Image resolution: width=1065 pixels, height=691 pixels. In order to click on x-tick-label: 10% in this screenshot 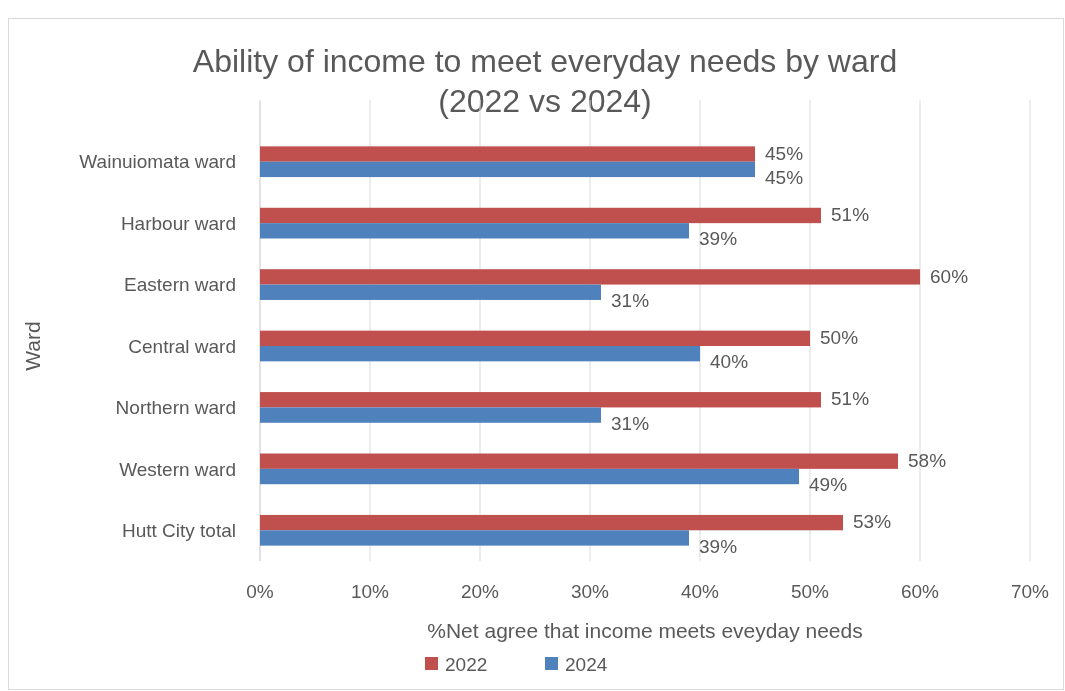, I will do `click(370, 591)`.